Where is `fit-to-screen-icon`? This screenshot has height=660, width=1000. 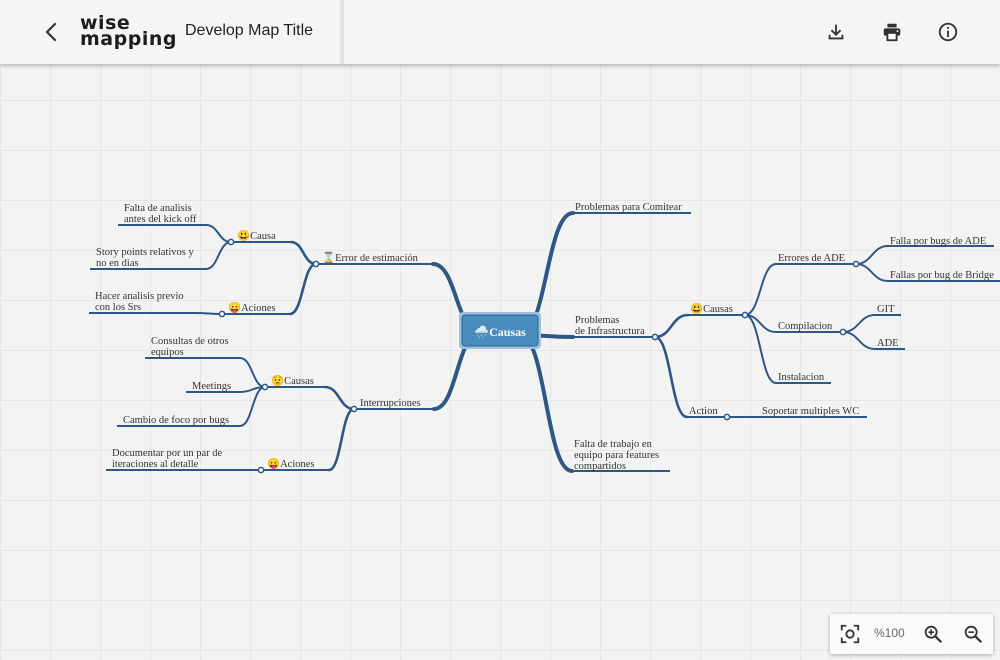 fit-to-screen-icon is located at coordinates (850, 634).